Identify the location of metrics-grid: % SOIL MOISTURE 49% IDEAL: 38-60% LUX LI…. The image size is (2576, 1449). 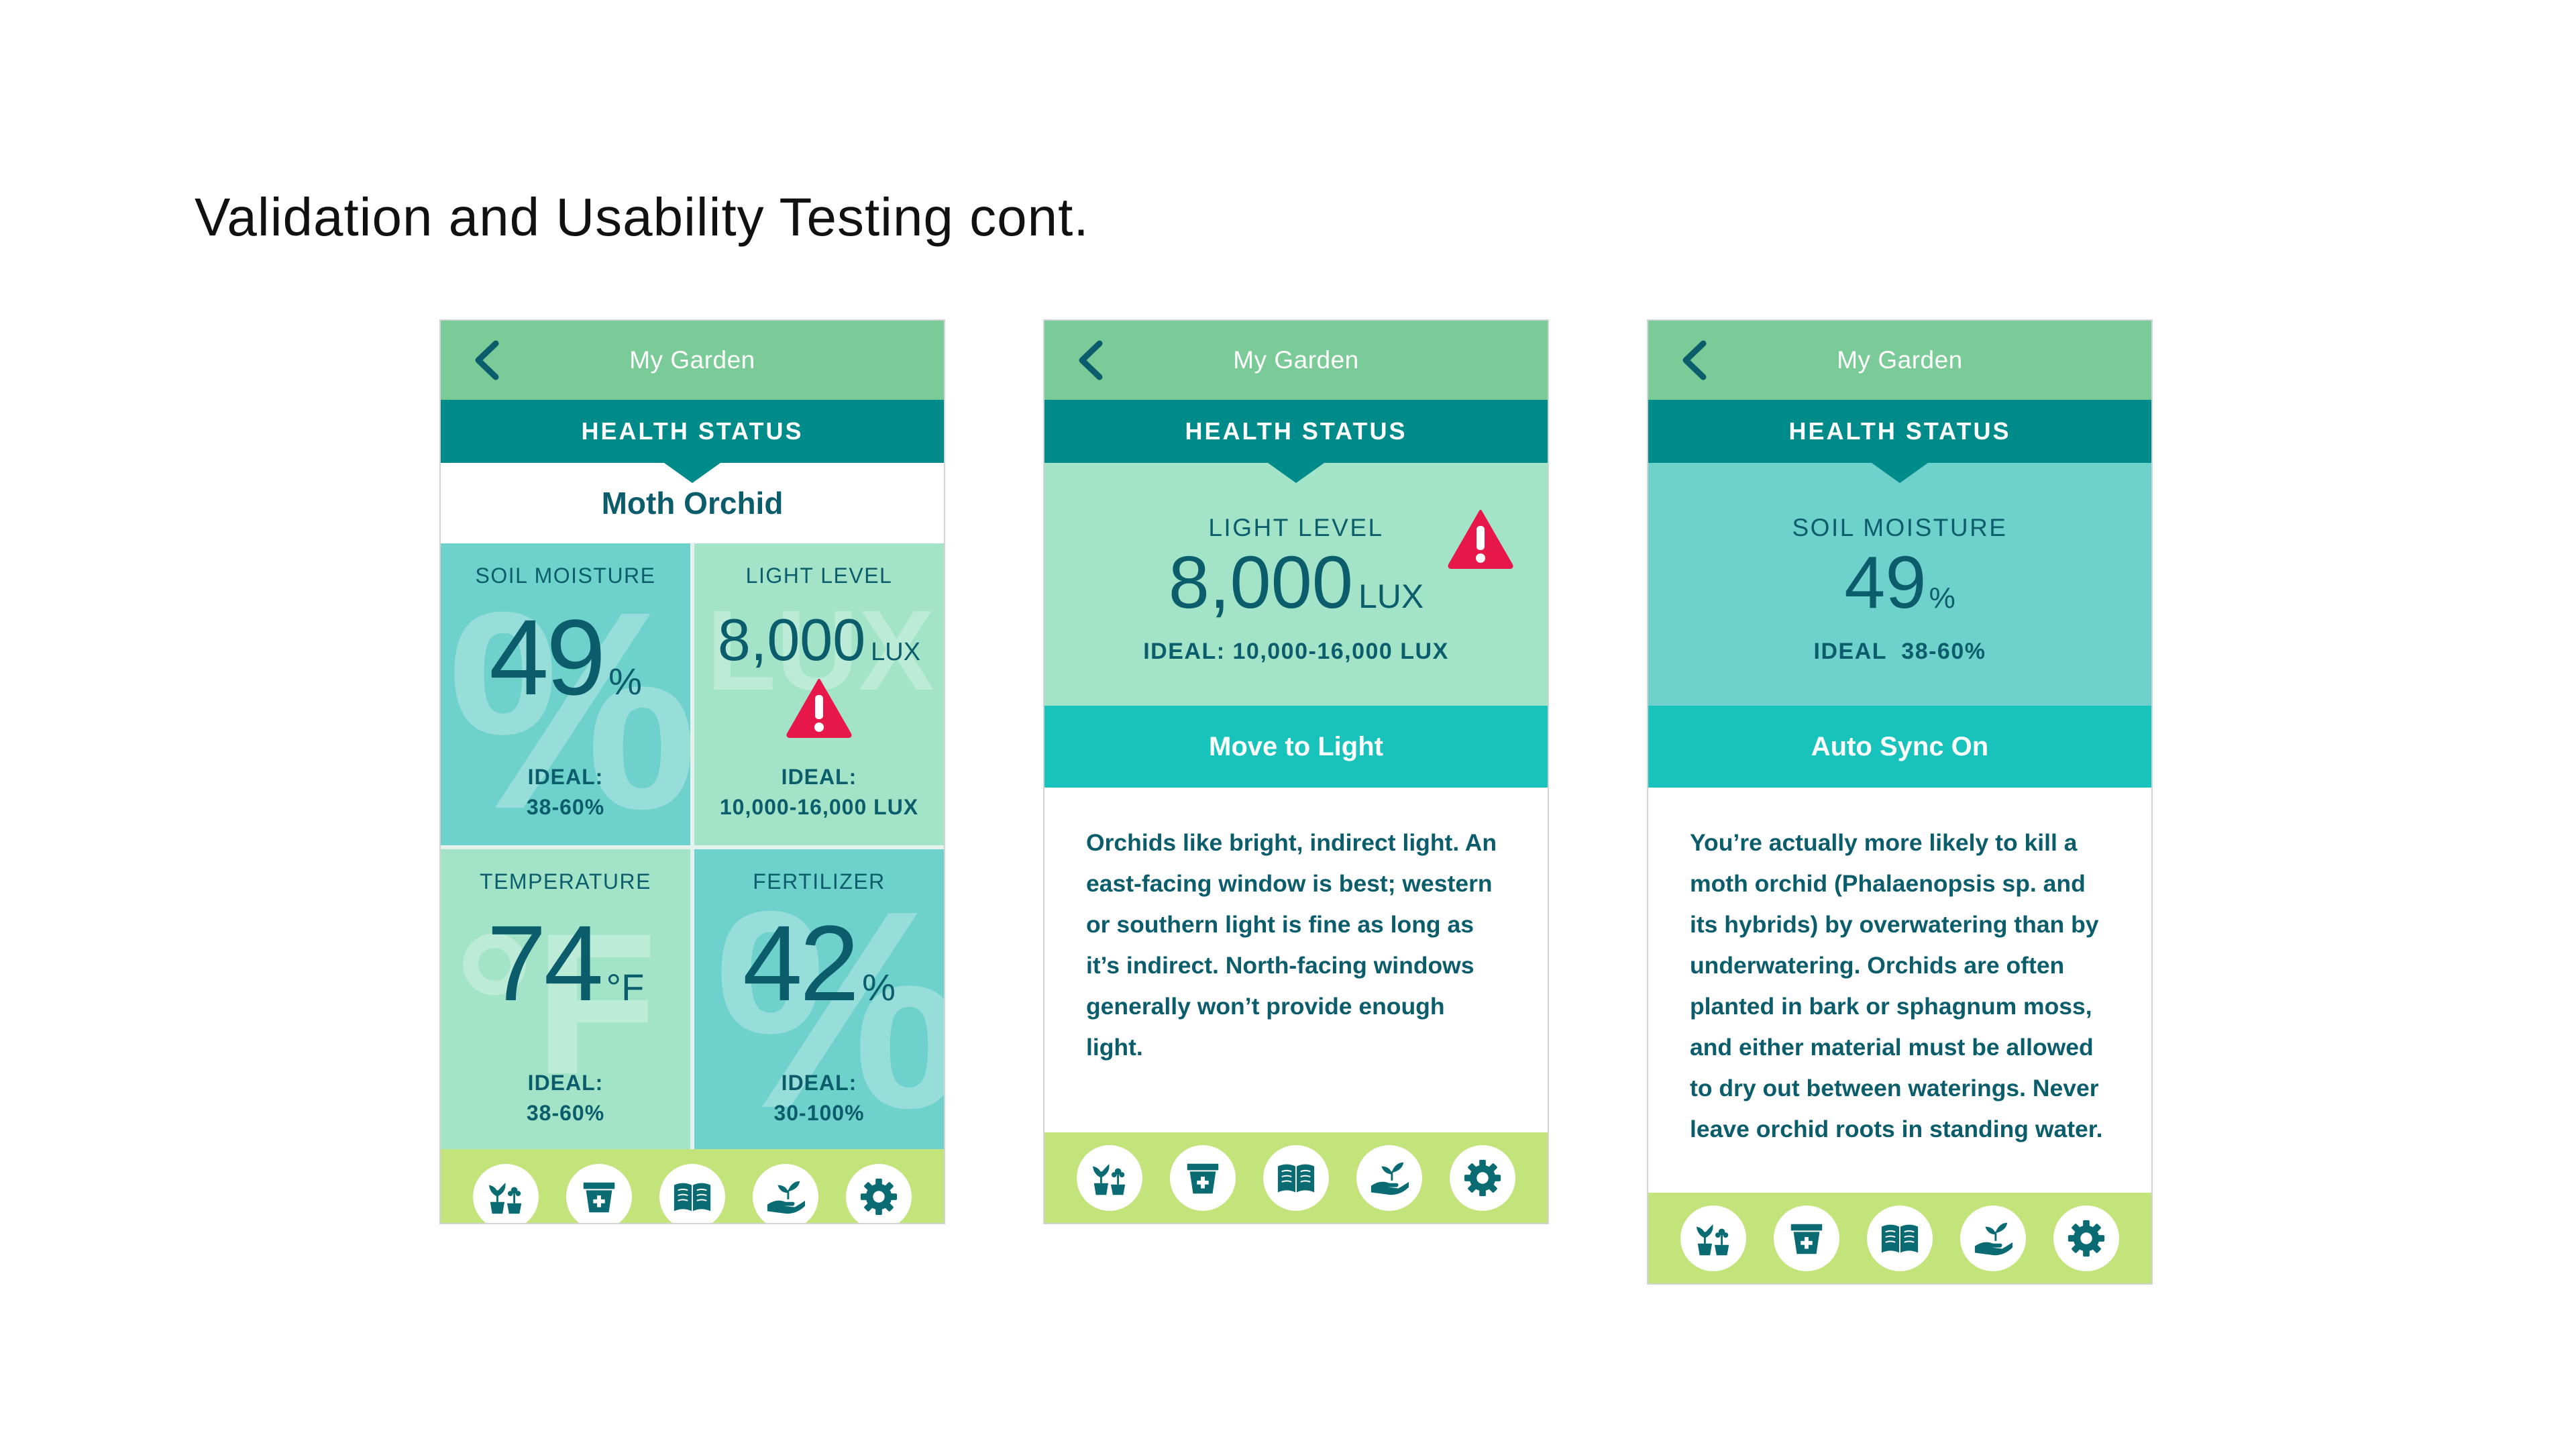
(692, 847).